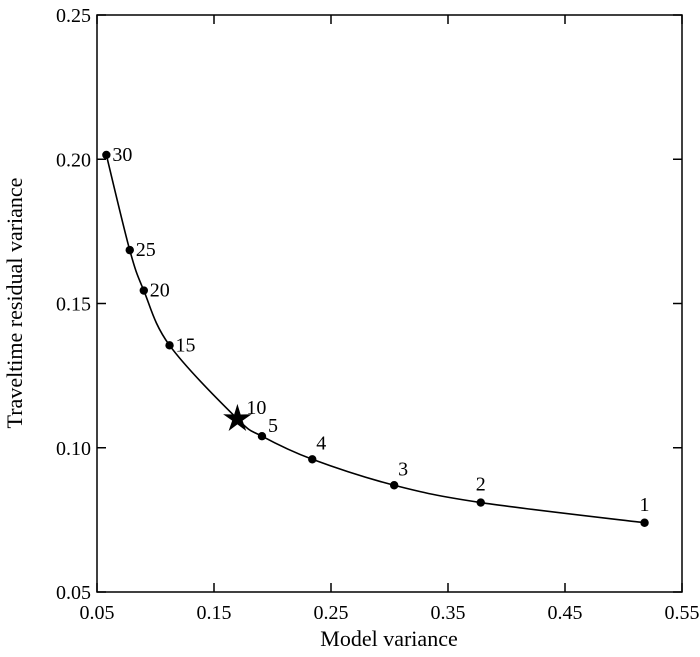 The image size is (700, 657). Describe the element at coordinates (256, 408) in the screenshot. I see `point-label: 10` at that location.